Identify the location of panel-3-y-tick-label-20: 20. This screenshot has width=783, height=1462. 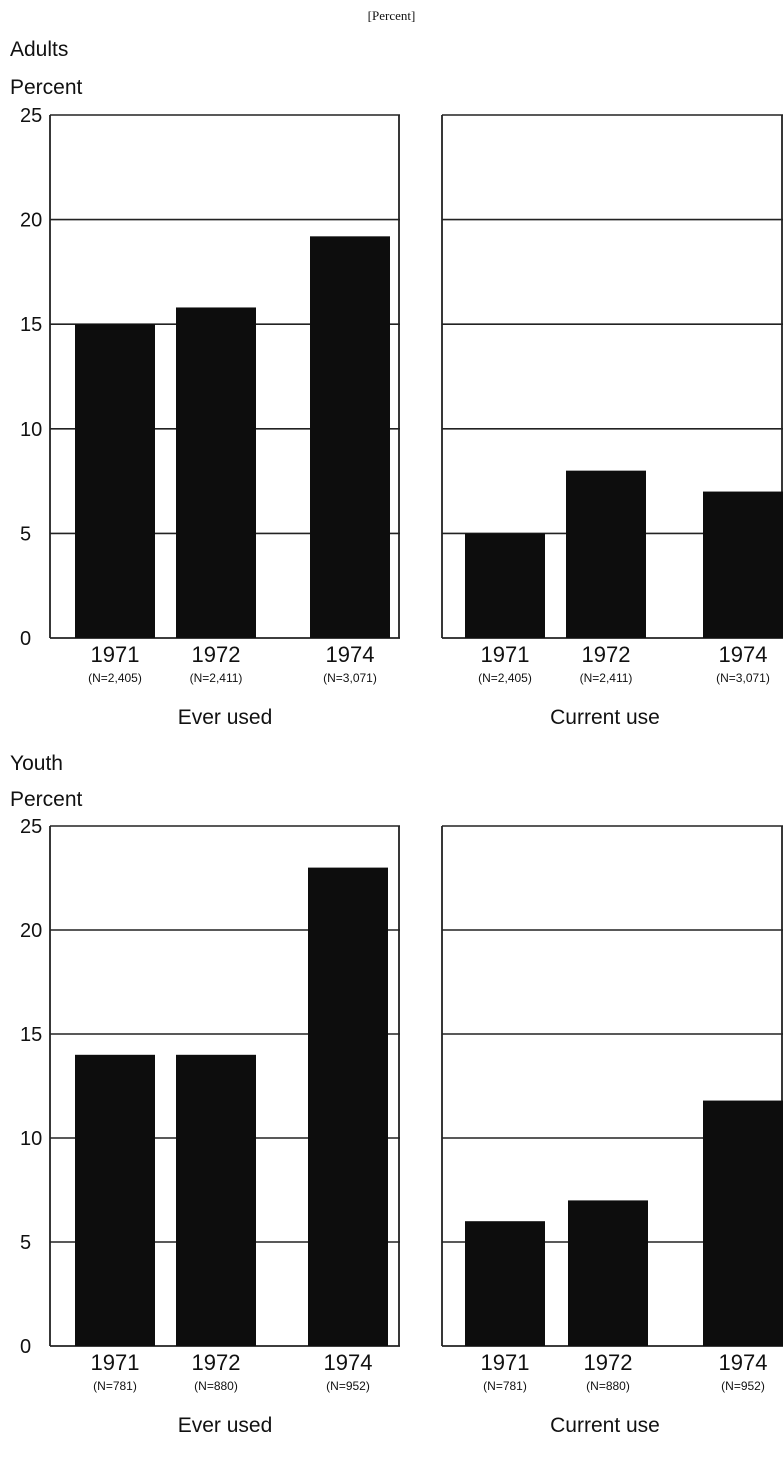
(31, 931).